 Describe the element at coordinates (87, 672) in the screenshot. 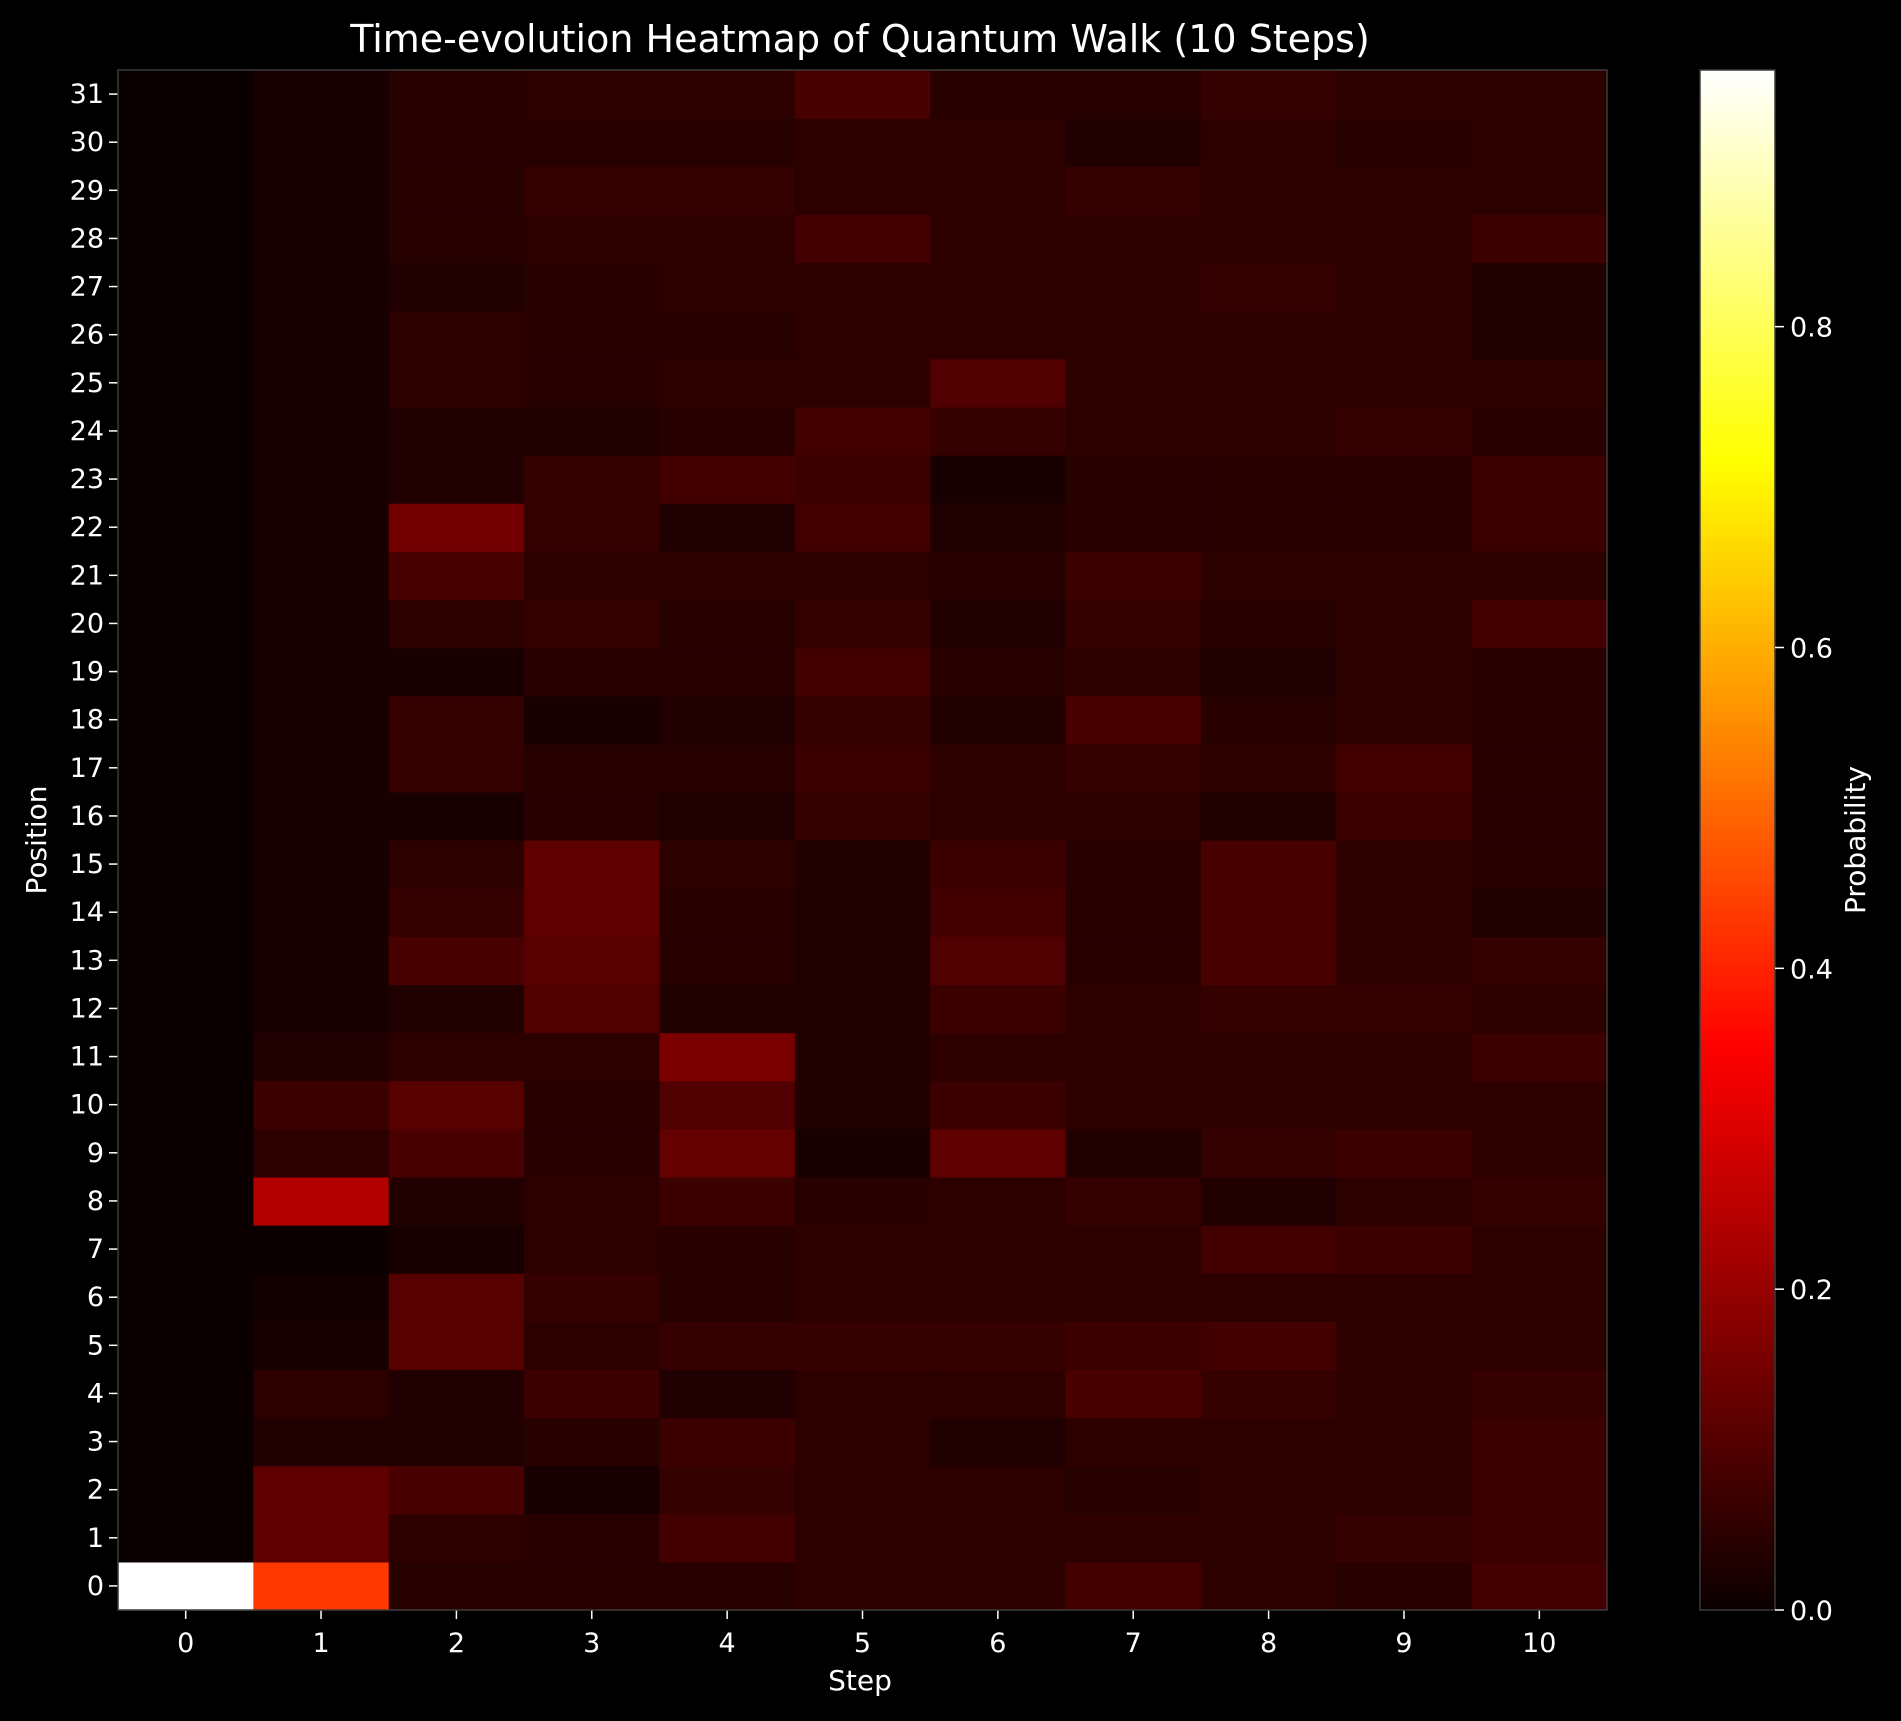

I see `y-tick-label: 19` at that location.